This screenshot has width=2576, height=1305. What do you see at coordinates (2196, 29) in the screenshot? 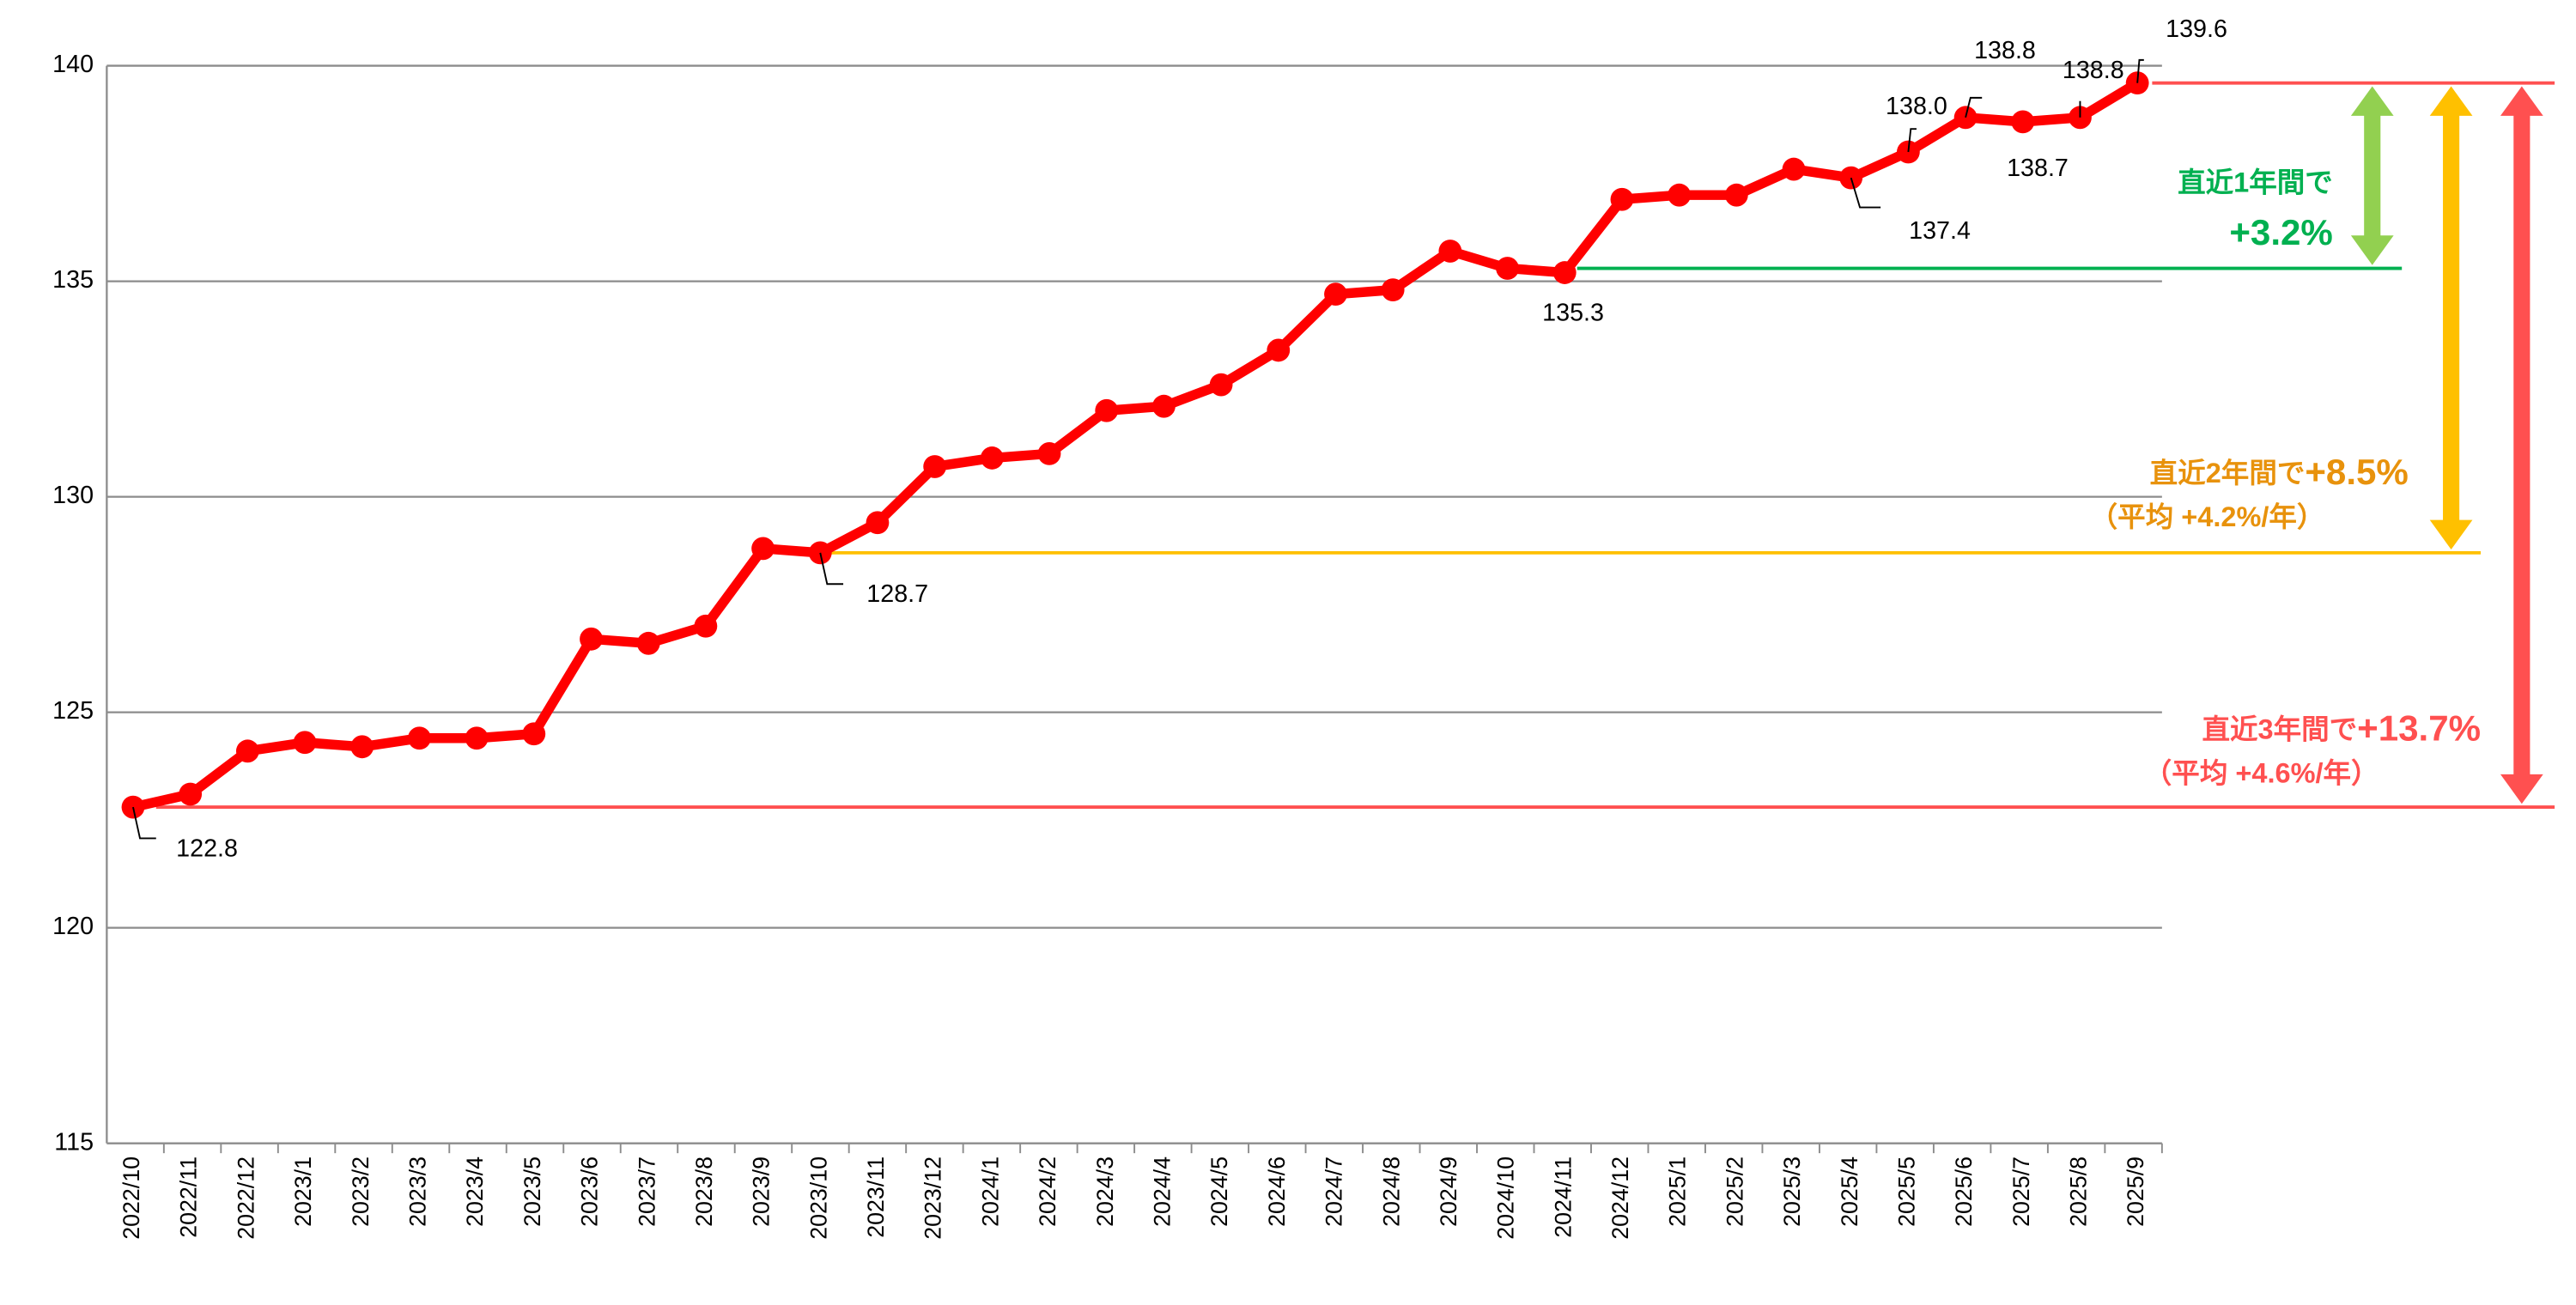
I see `data-label: 139.6` at bounding box center [2196, 29].